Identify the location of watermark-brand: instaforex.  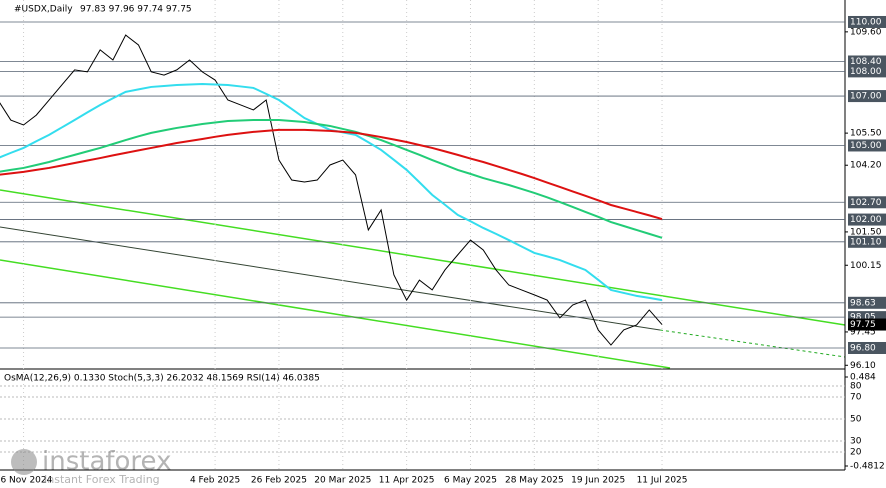
(106, 462).